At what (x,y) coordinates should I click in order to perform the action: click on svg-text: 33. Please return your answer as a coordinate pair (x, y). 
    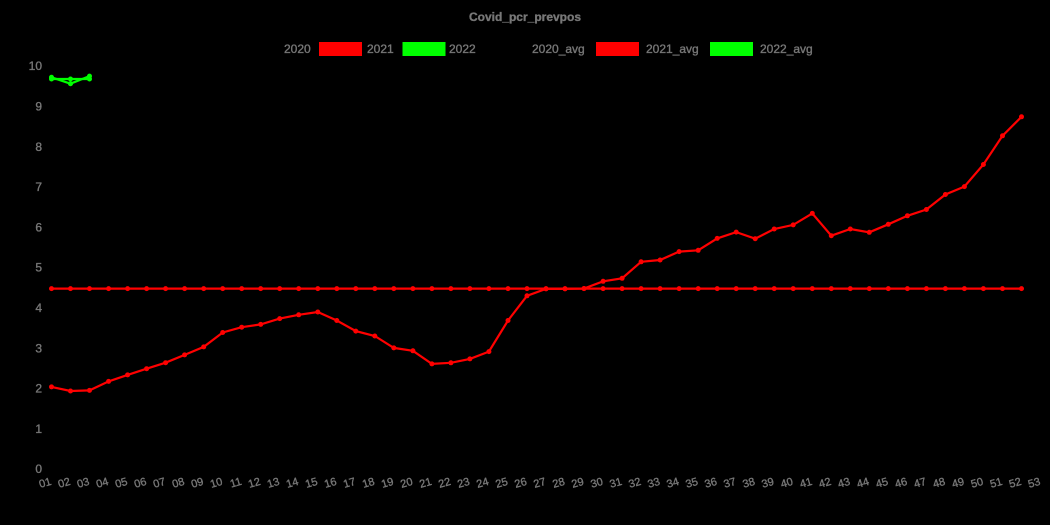
    Looking at the image, I should click on (653, 483).